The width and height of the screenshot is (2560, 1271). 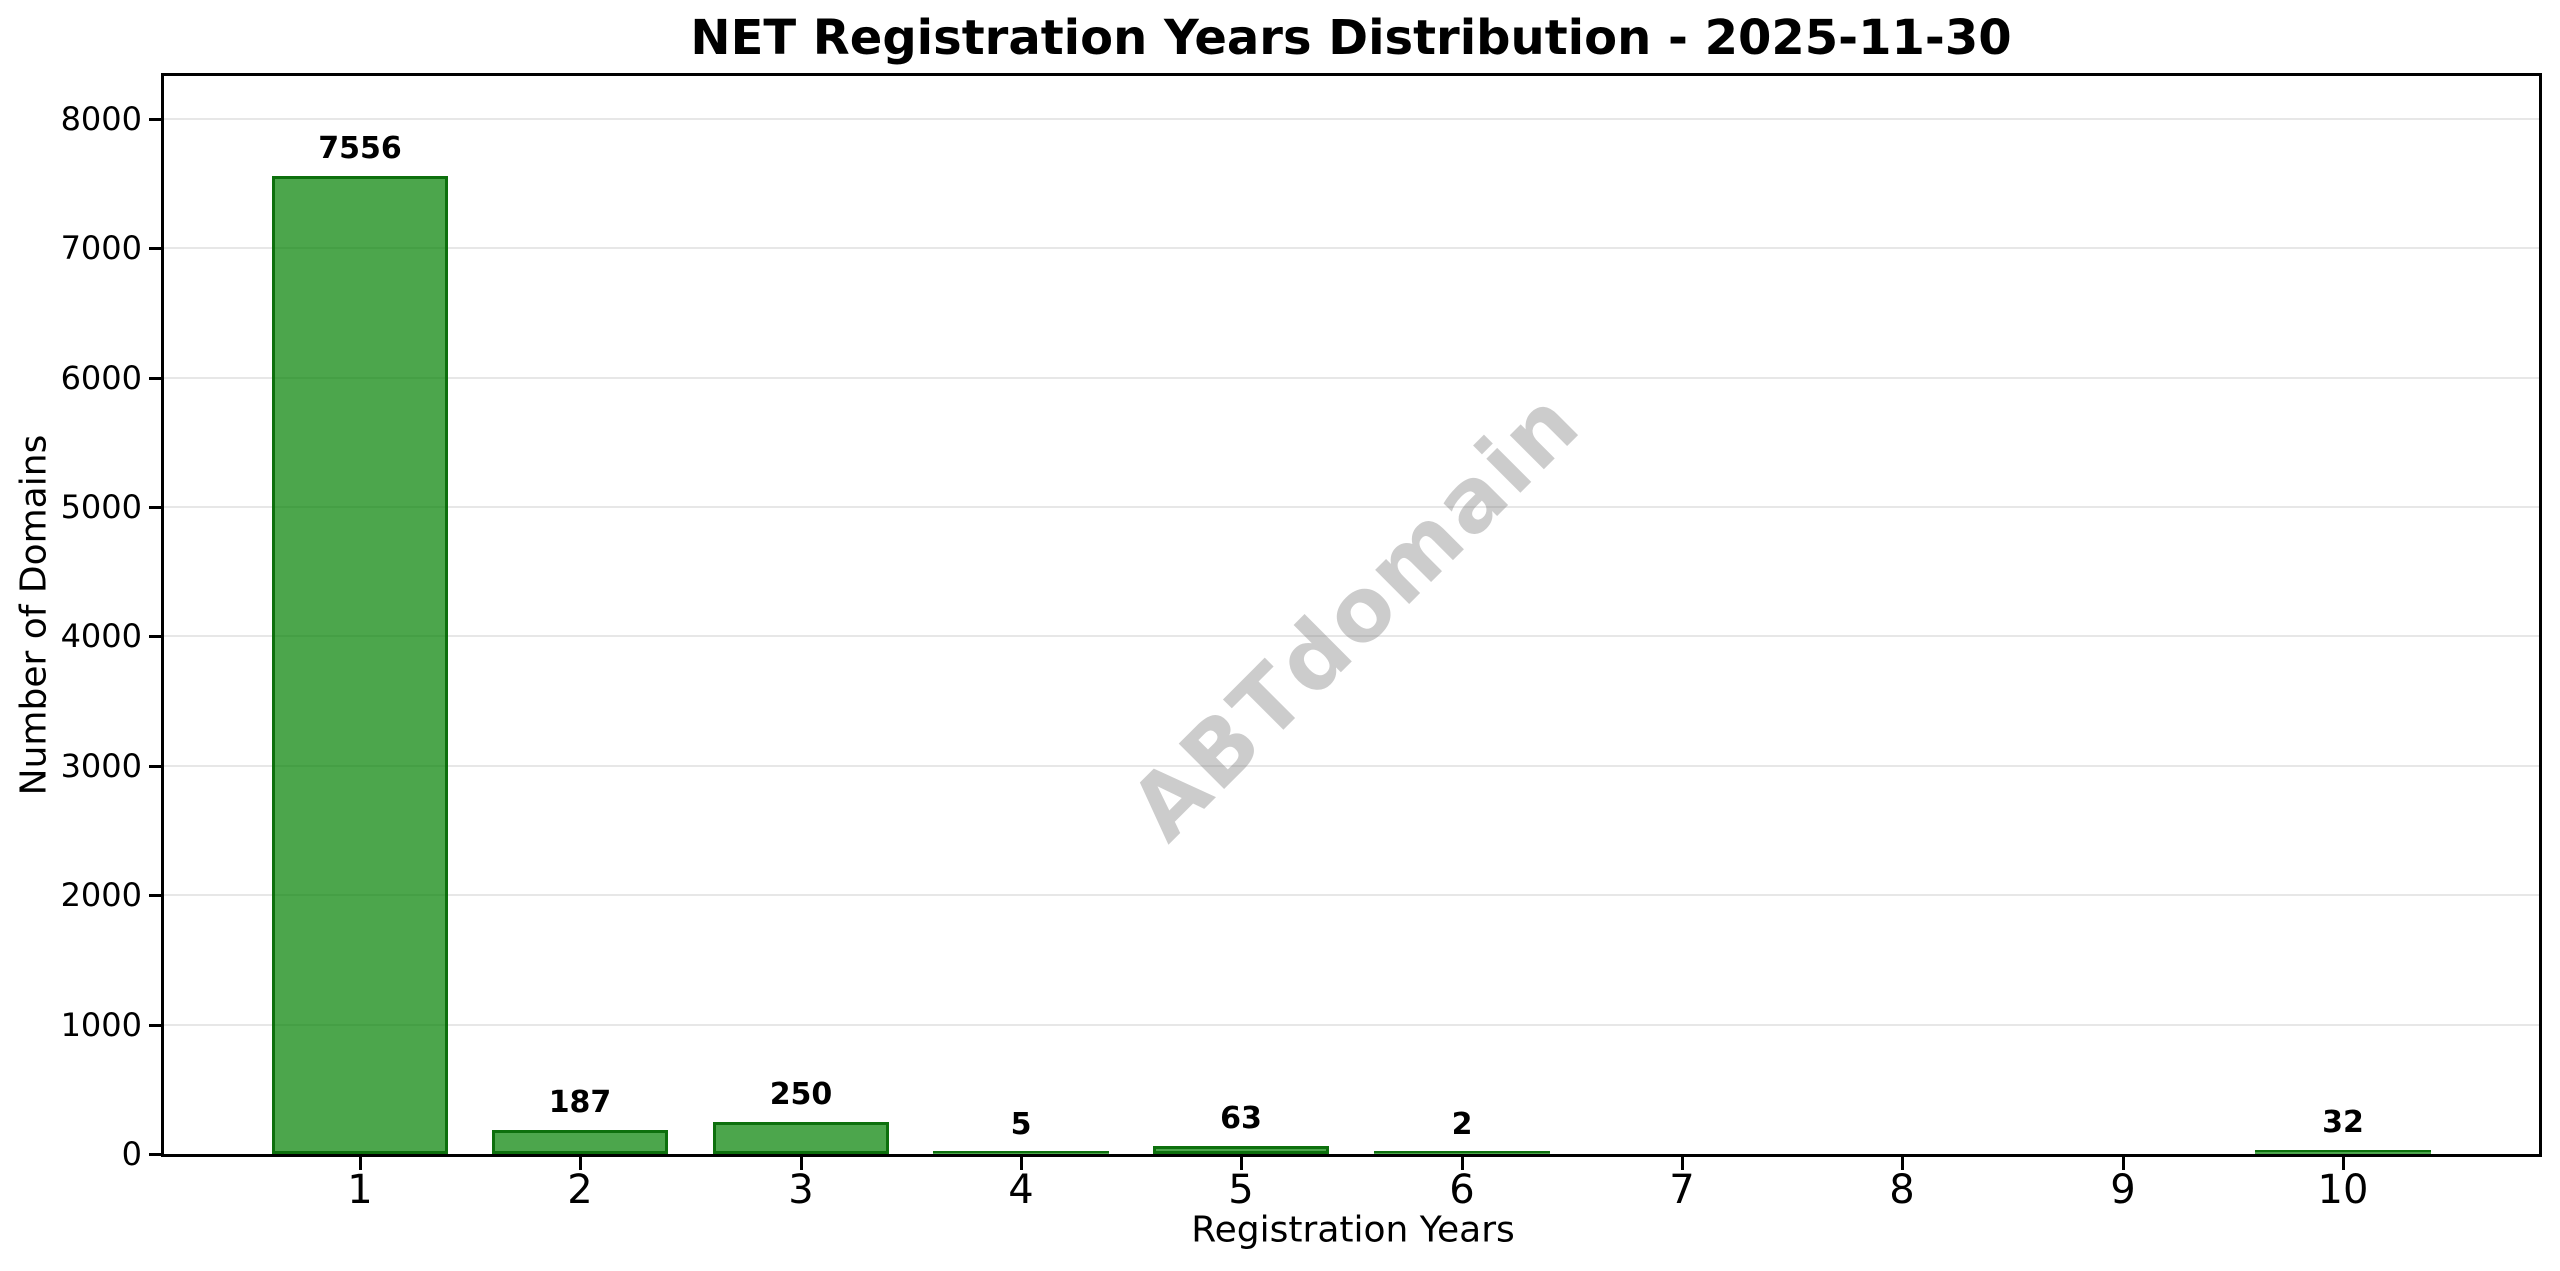 What do you see at coordinates (1353, 1230) in the screenshot?
I see `x-axis-title: Registration Years` at bounding box center [1353, 1230].